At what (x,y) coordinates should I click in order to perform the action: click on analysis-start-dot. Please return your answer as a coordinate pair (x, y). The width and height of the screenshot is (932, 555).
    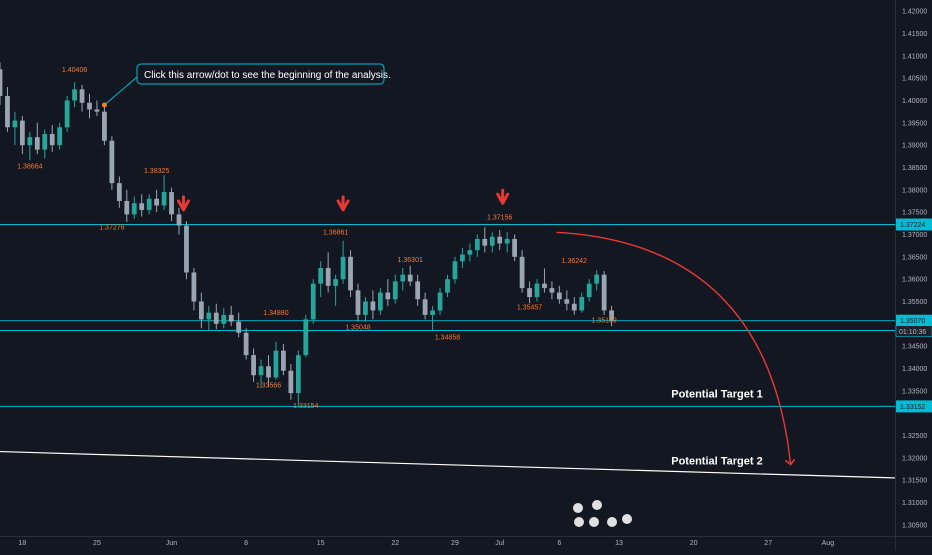
    Looking at the image, I should click on (104, 105).